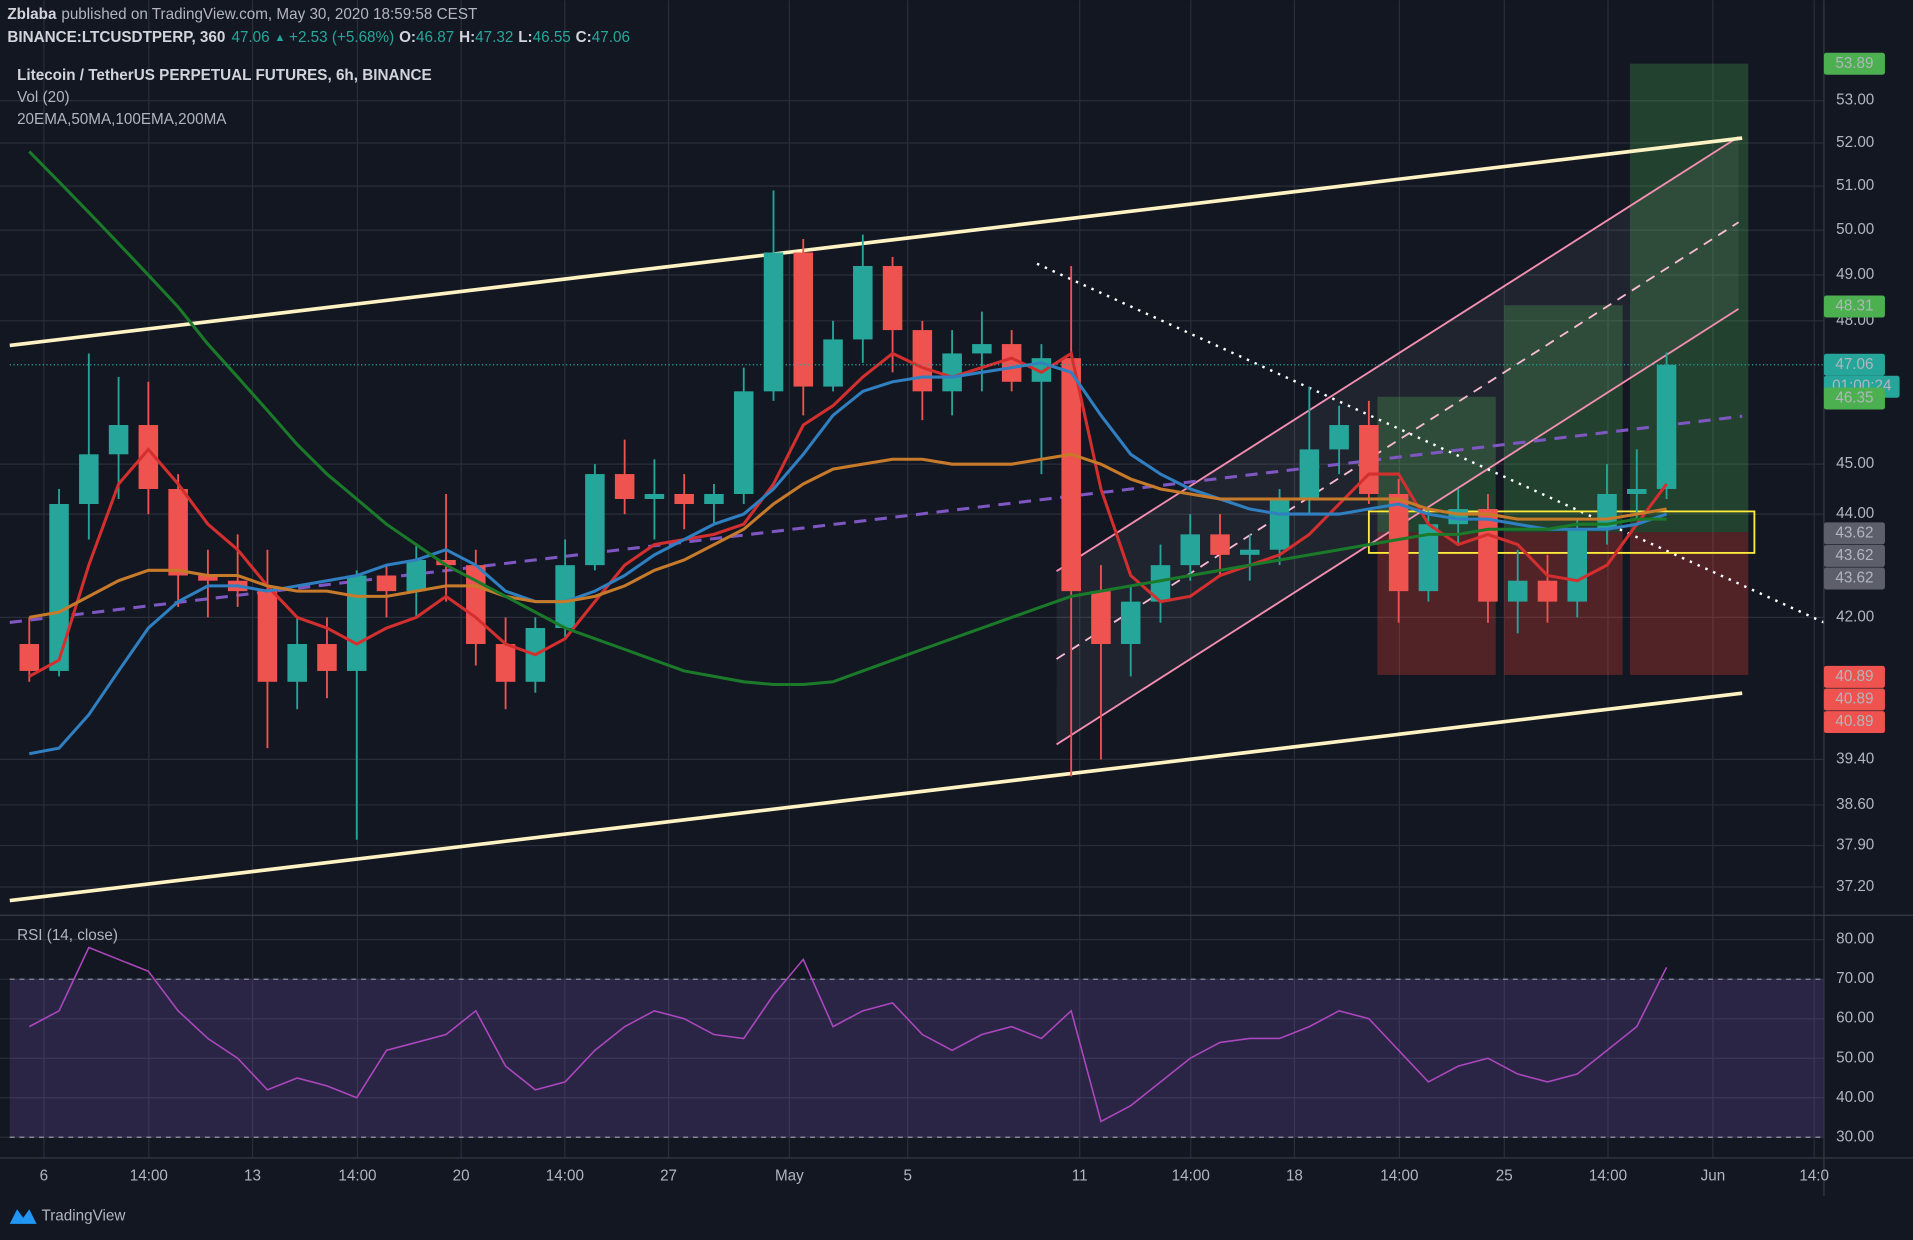  I want to click on y-tick-label: 30.00, so click(1855, 1136).